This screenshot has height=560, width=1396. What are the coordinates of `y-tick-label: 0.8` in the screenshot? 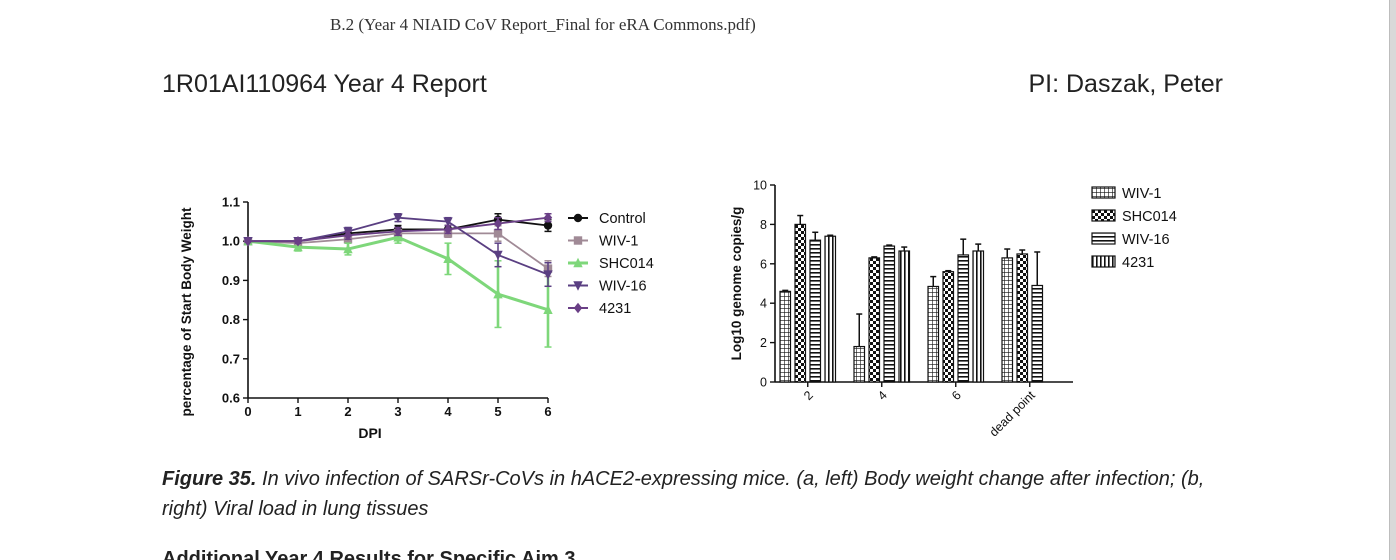 It's located at (231, 319).